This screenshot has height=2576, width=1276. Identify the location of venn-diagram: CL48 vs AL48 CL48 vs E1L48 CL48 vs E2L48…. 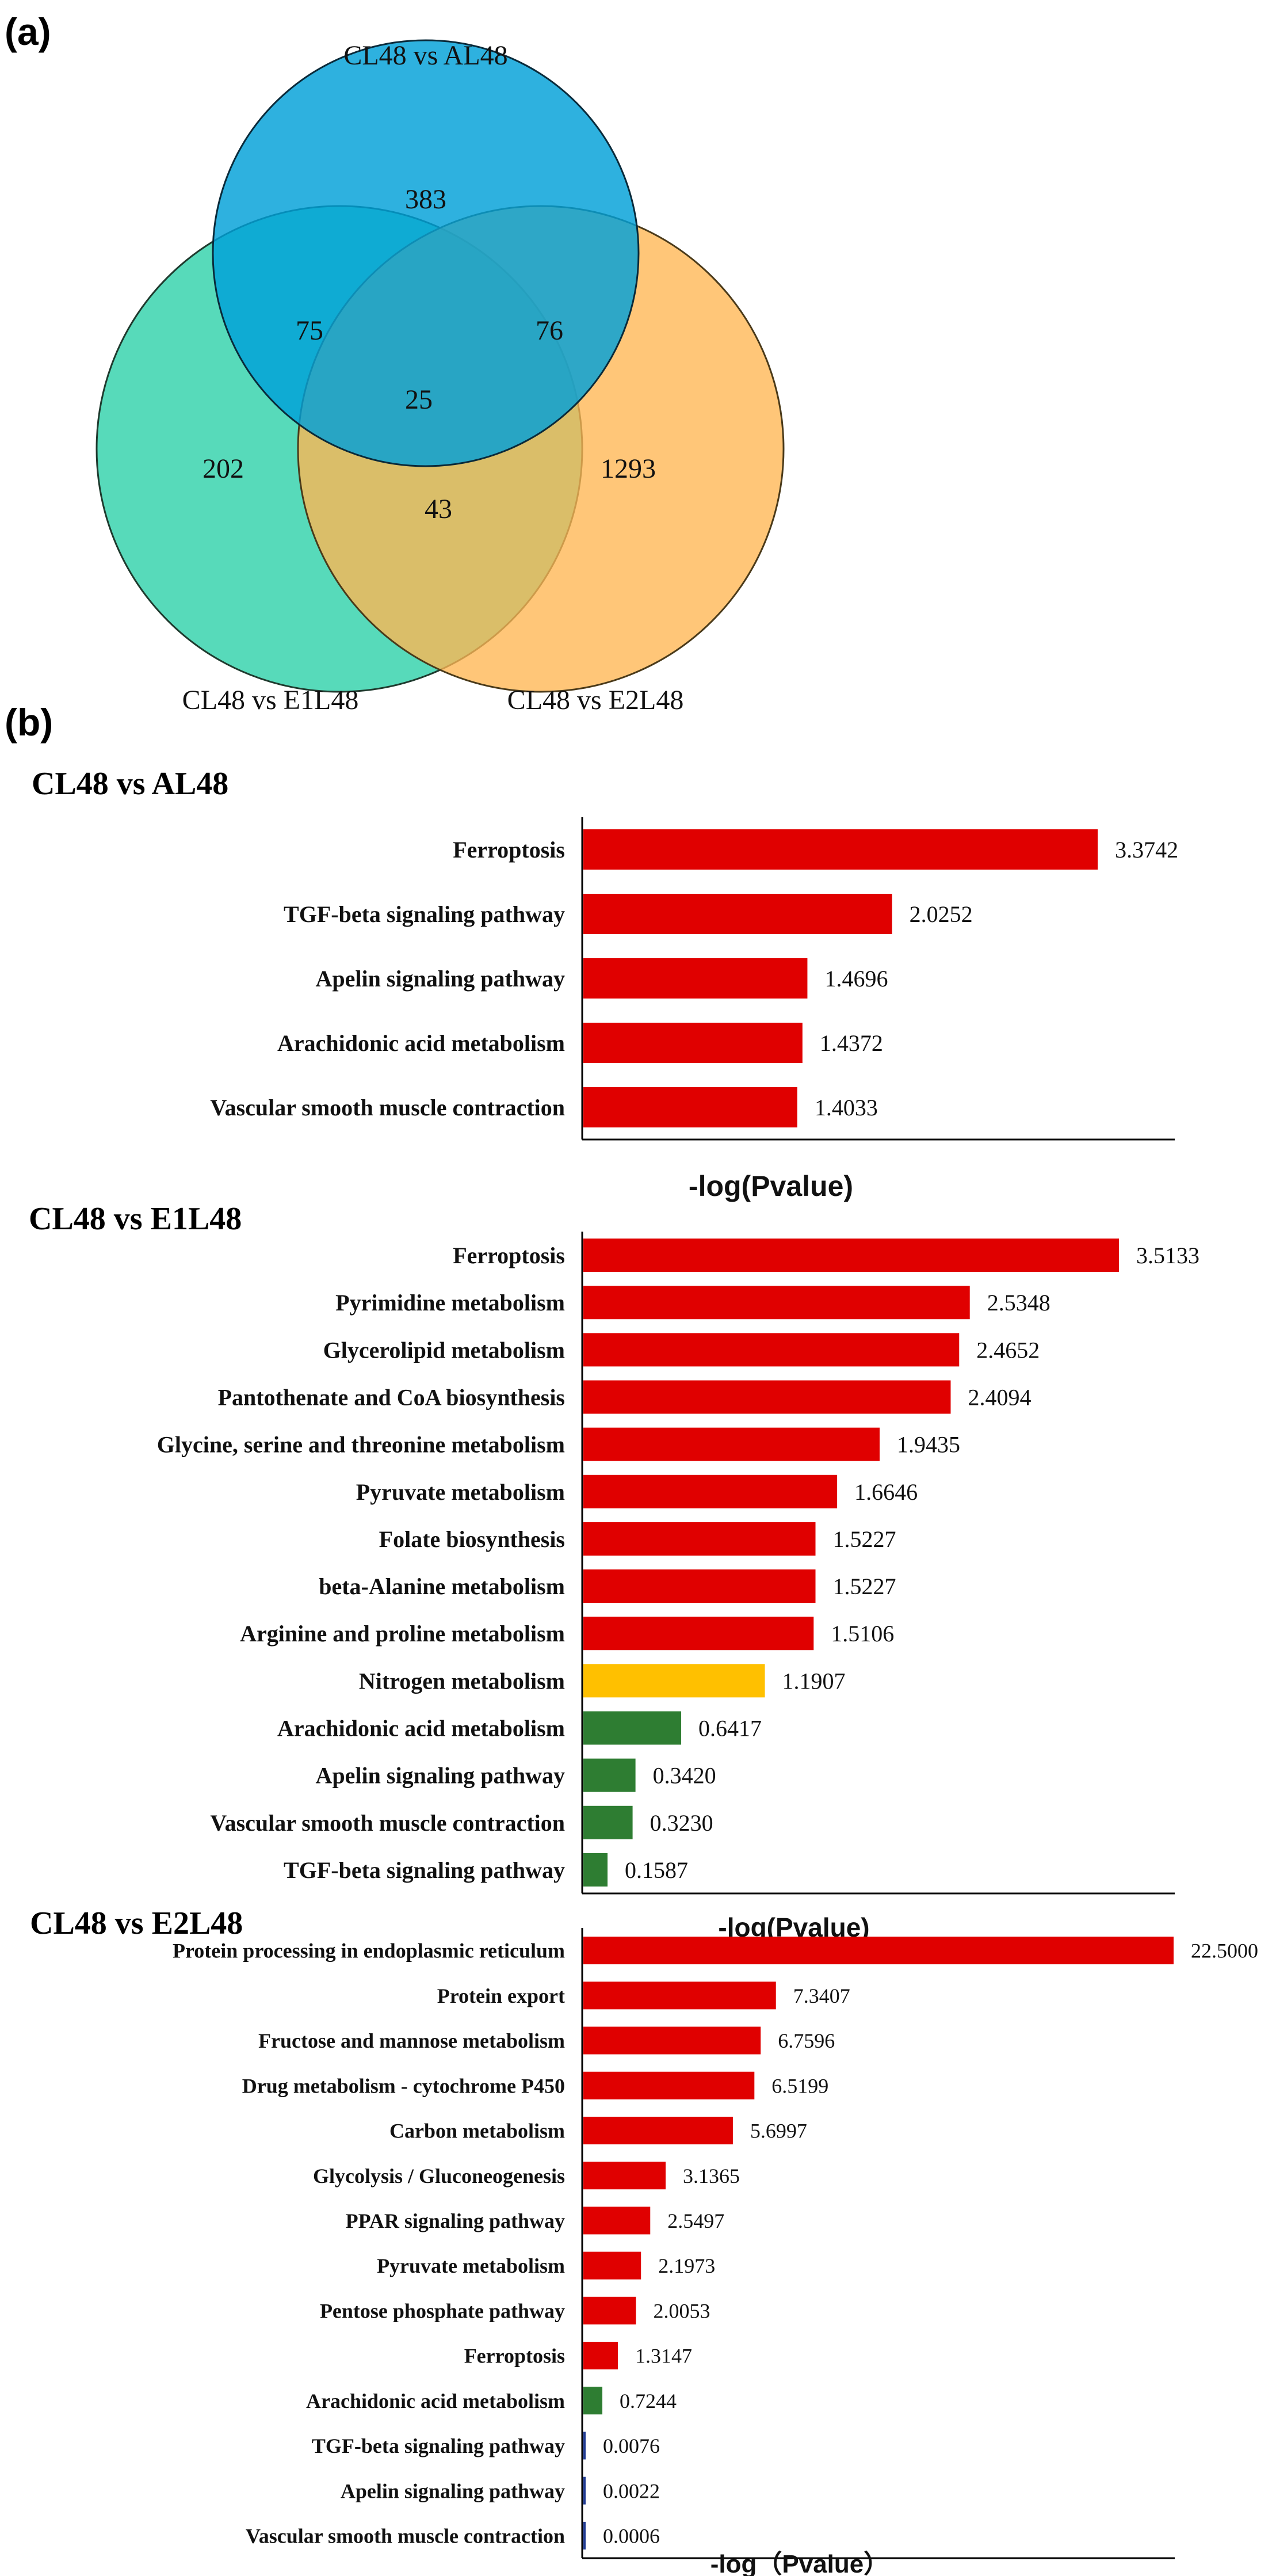
(440, 377).